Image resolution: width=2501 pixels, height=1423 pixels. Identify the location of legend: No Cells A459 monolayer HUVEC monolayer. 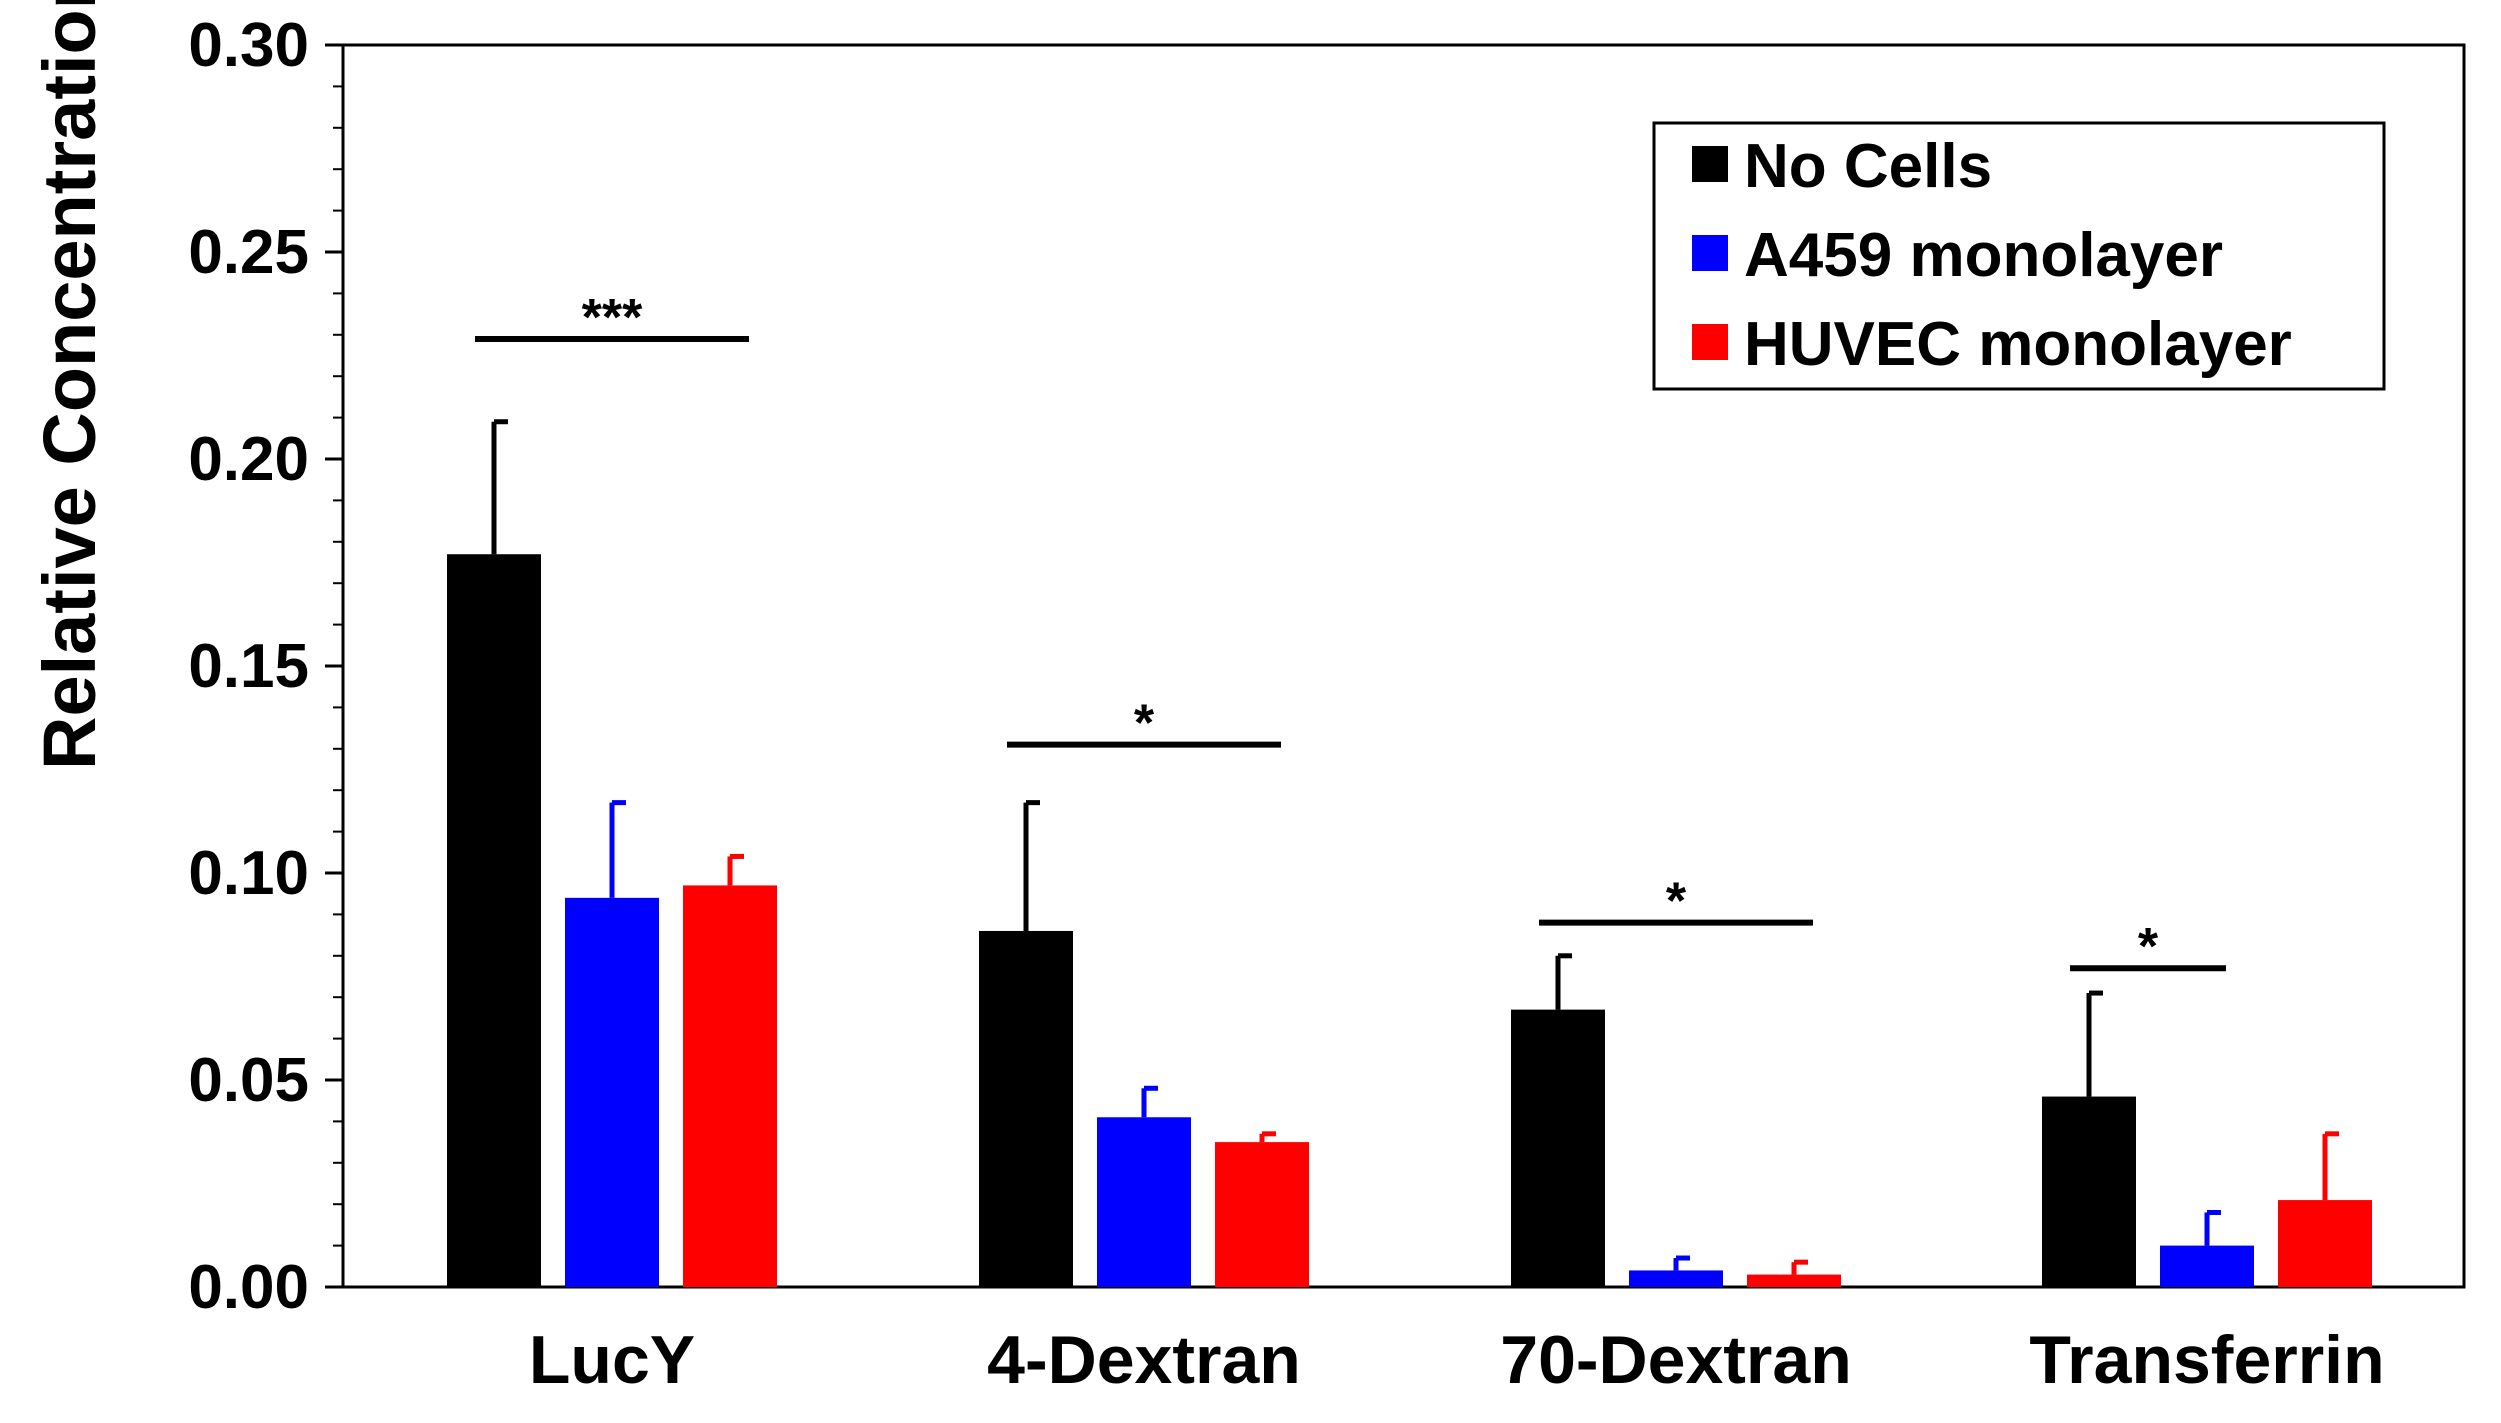
(2019, 256).